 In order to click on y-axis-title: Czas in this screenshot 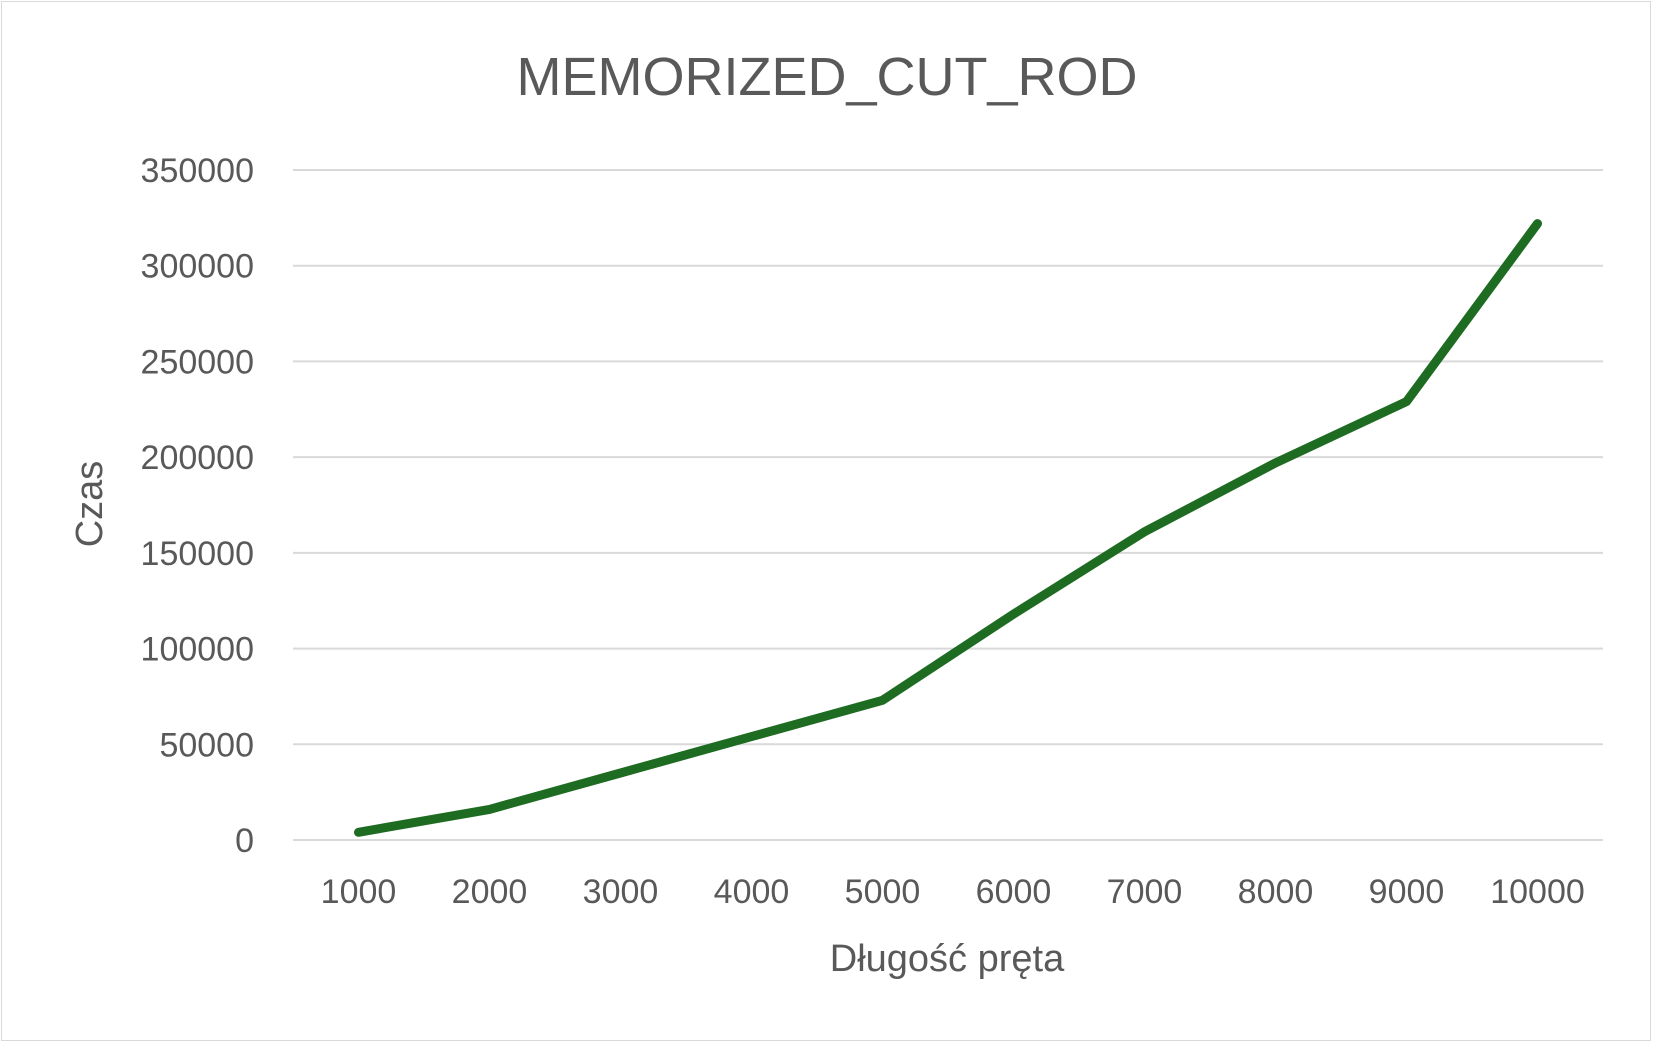, I will do `click(90, 504)`.